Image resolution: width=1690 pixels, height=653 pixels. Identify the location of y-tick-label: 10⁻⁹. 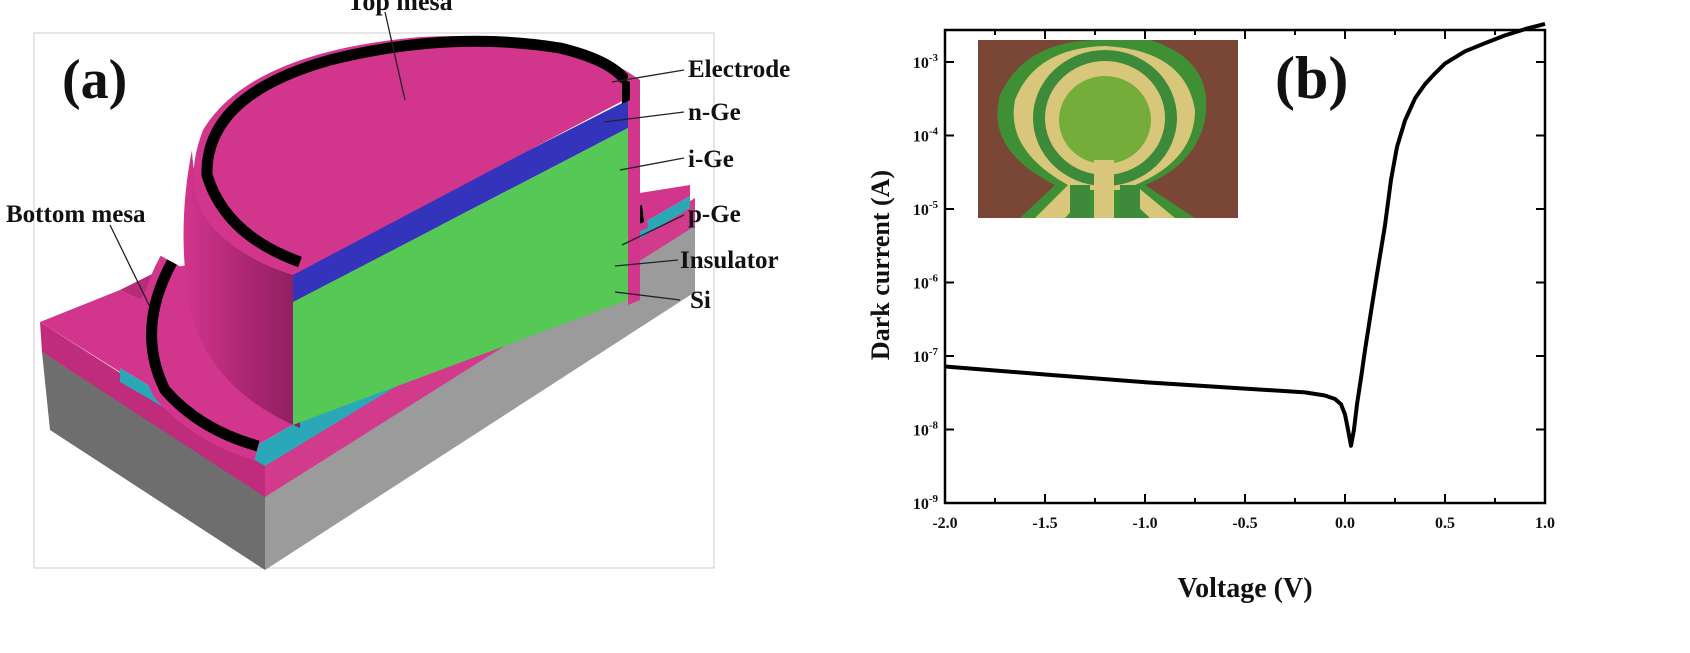
(926, 503).